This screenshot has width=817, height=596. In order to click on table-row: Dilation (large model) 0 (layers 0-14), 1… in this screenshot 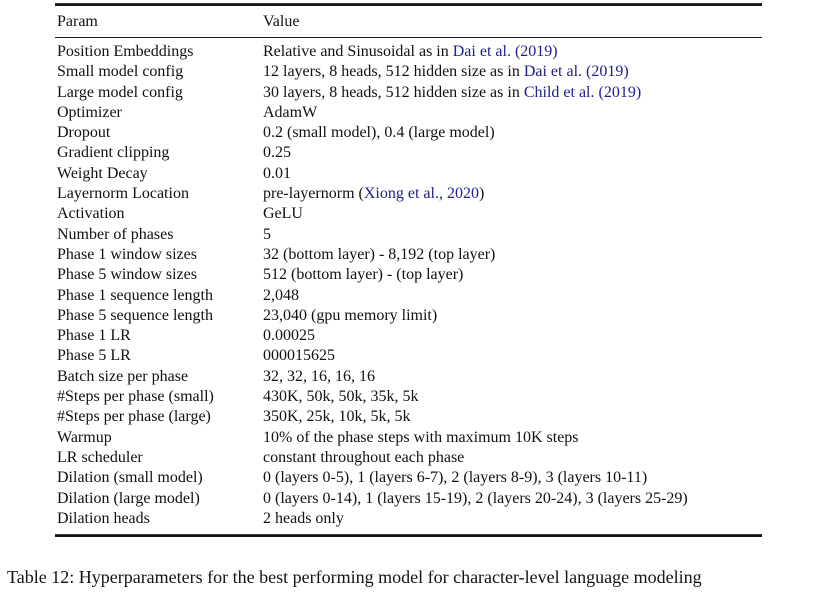, I will do `click(408, 499)`.